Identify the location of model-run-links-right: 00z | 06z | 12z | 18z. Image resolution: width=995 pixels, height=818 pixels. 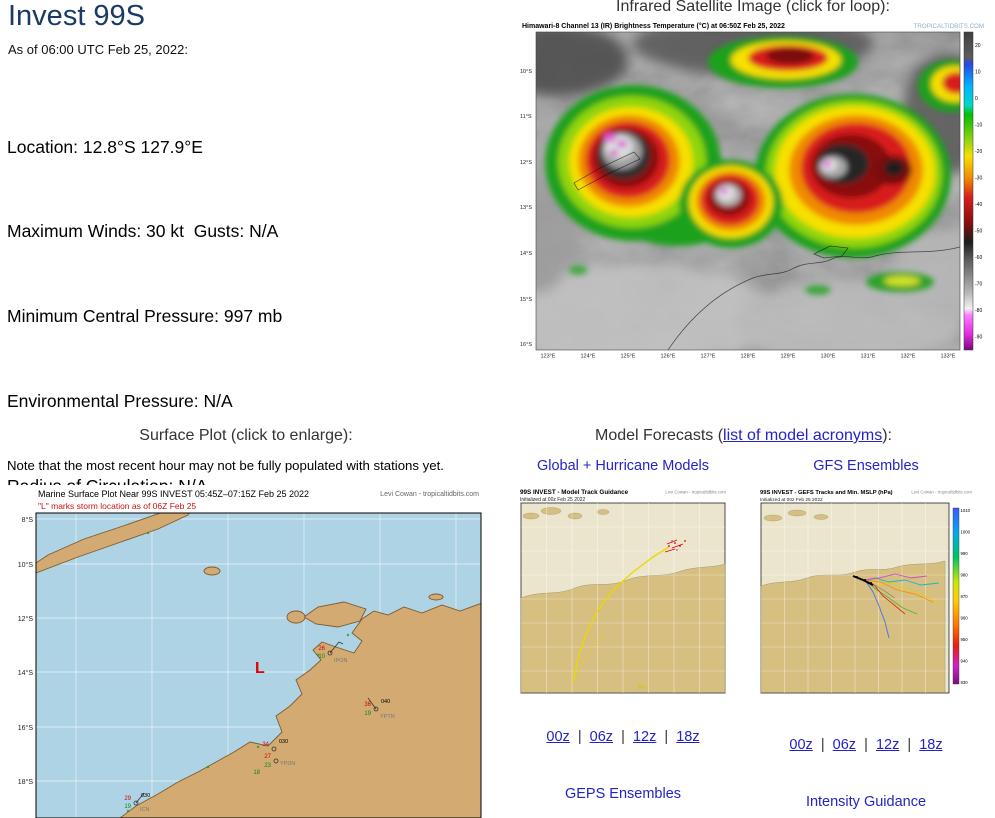
(866, 745).